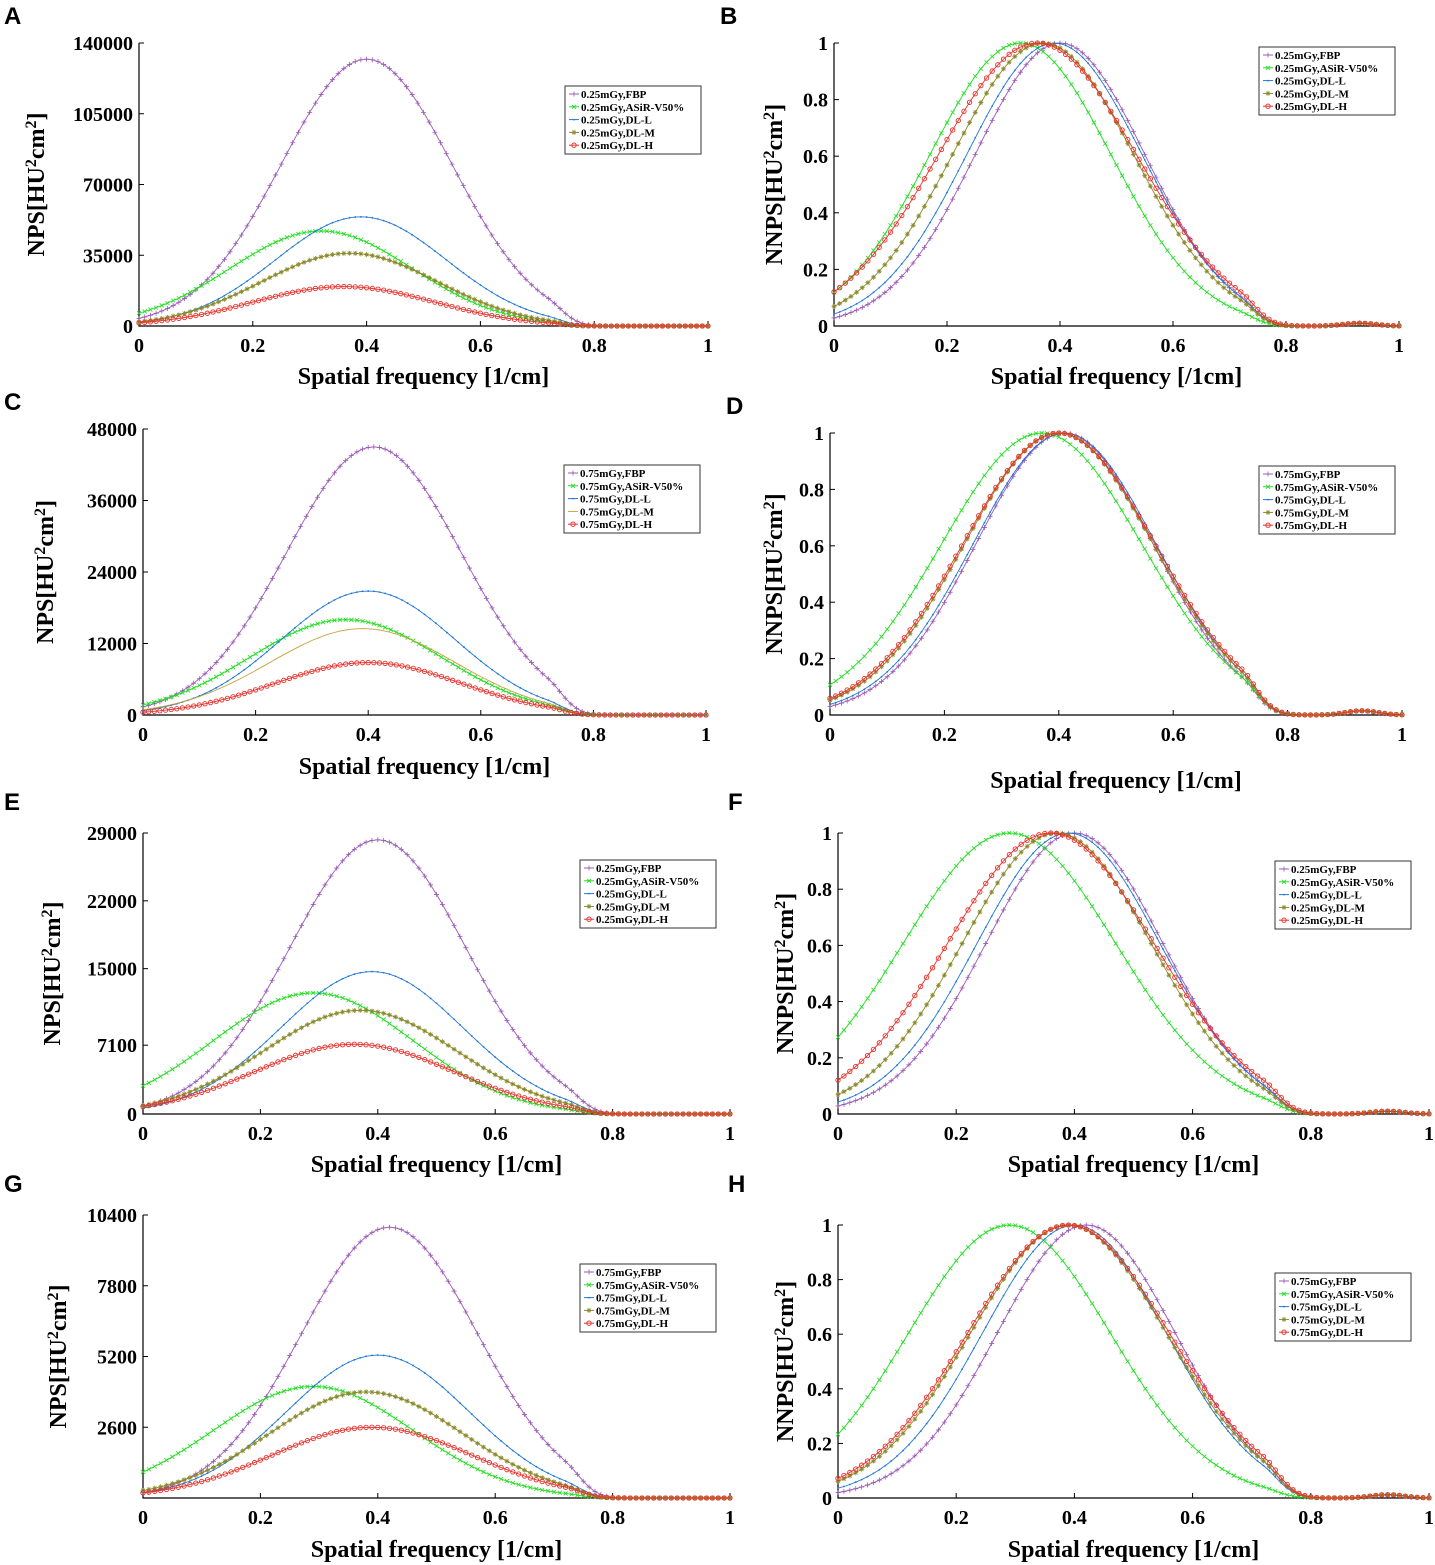 This screenshot has height=1565, width=1435. What do you see at coordinates (112, 502) in the screenshot?
I see `y-tick-label: 36000` at bounding box center [112, 502].